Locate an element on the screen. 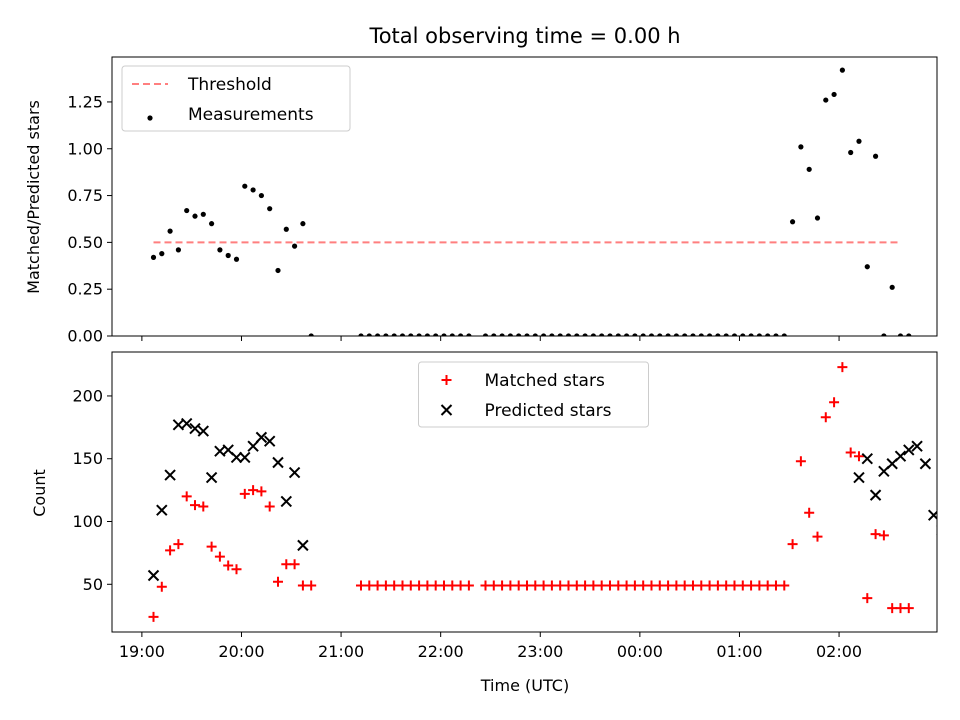 The image size is (960, 720). y-tick-label: 100 is located at coordinates (87, 521).